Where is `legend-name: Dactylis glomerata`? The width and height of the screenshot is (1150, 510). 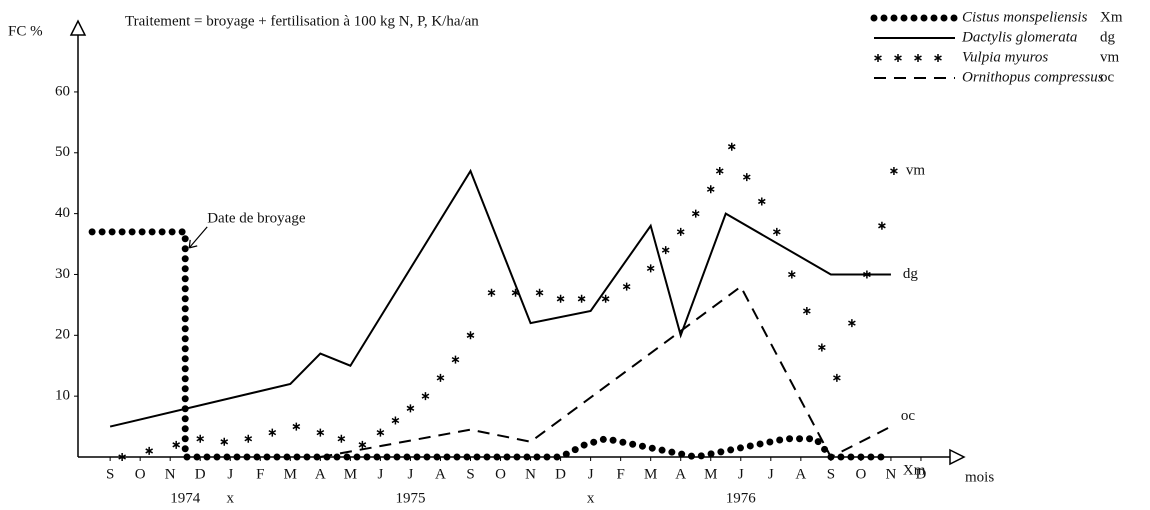 legend-name: Dactylis glomerata is located at coordinates (1019, 37).